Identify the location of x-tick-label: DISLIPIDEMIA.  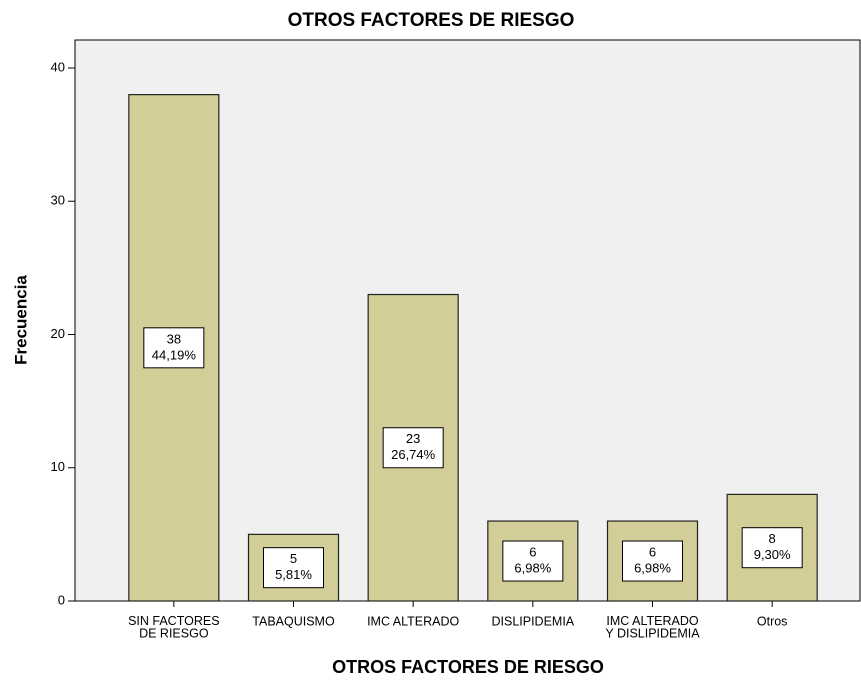
(532, 621).